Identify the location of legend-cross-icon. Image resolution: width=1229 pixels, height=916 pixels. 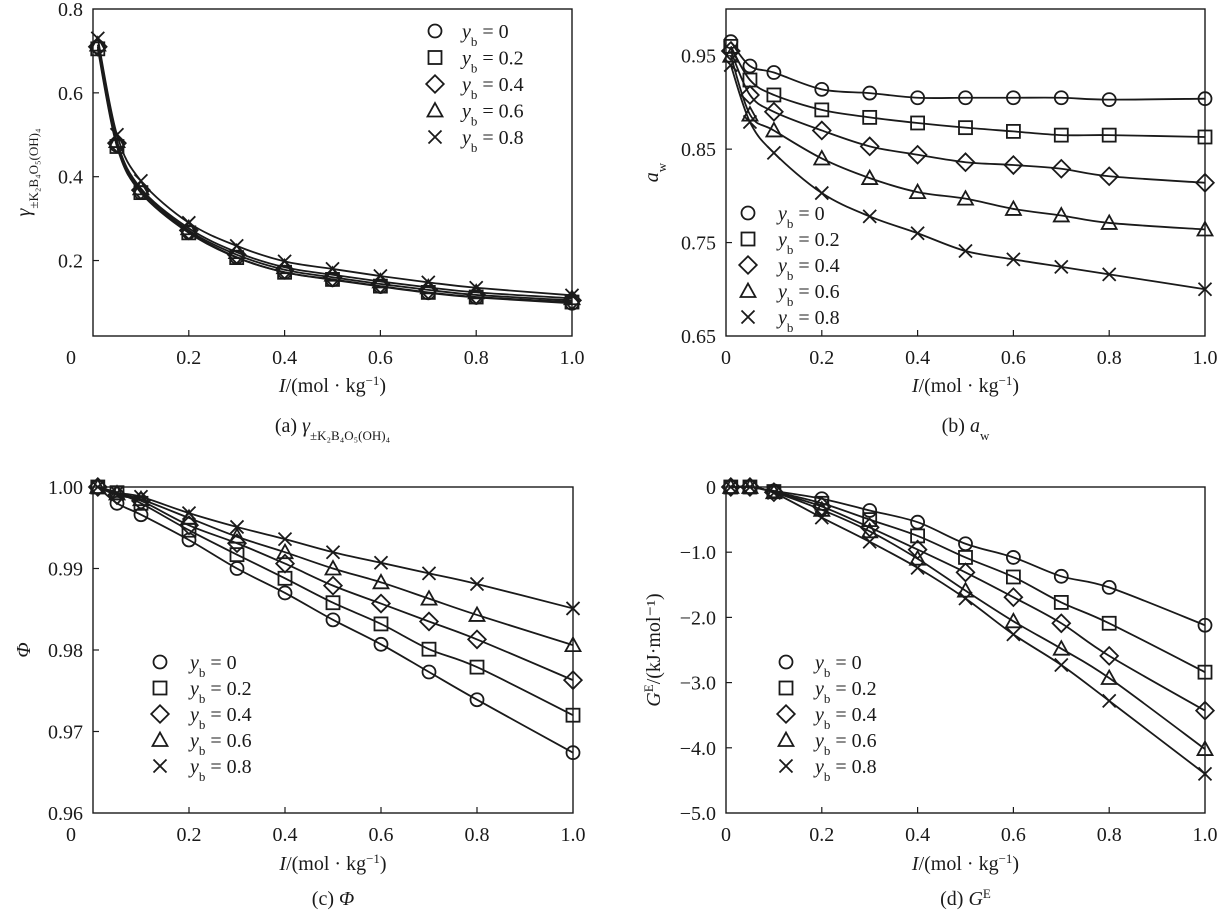
(786, 766).